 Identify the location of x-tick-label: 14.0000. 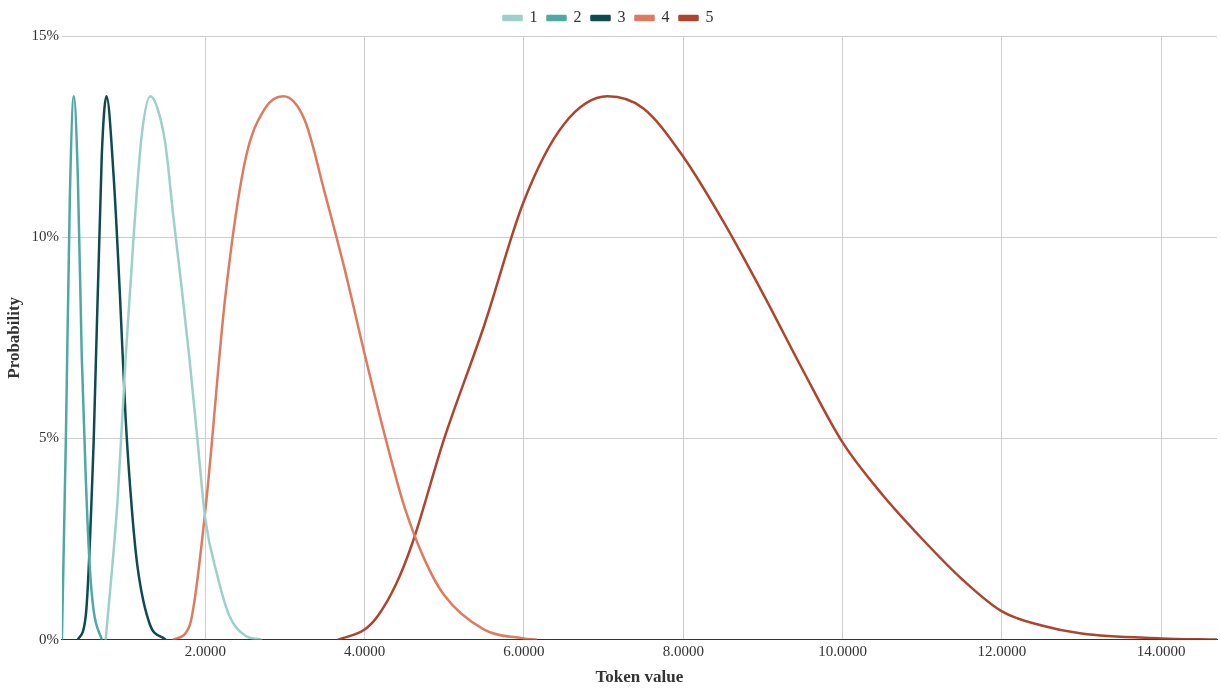
(1161, 650).